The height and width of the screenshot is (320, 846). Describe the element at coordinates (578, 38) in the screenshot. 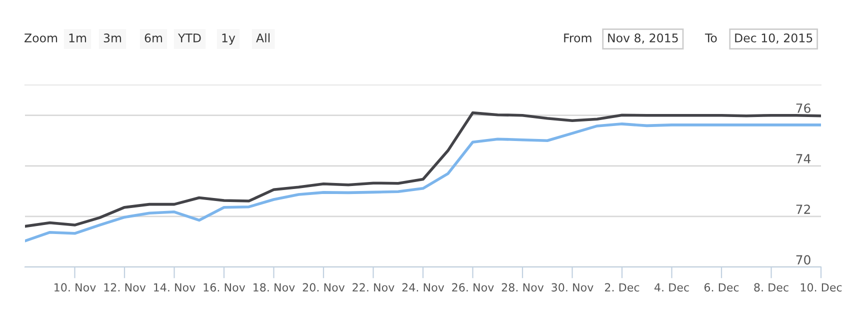

I see `text: From` at that location.